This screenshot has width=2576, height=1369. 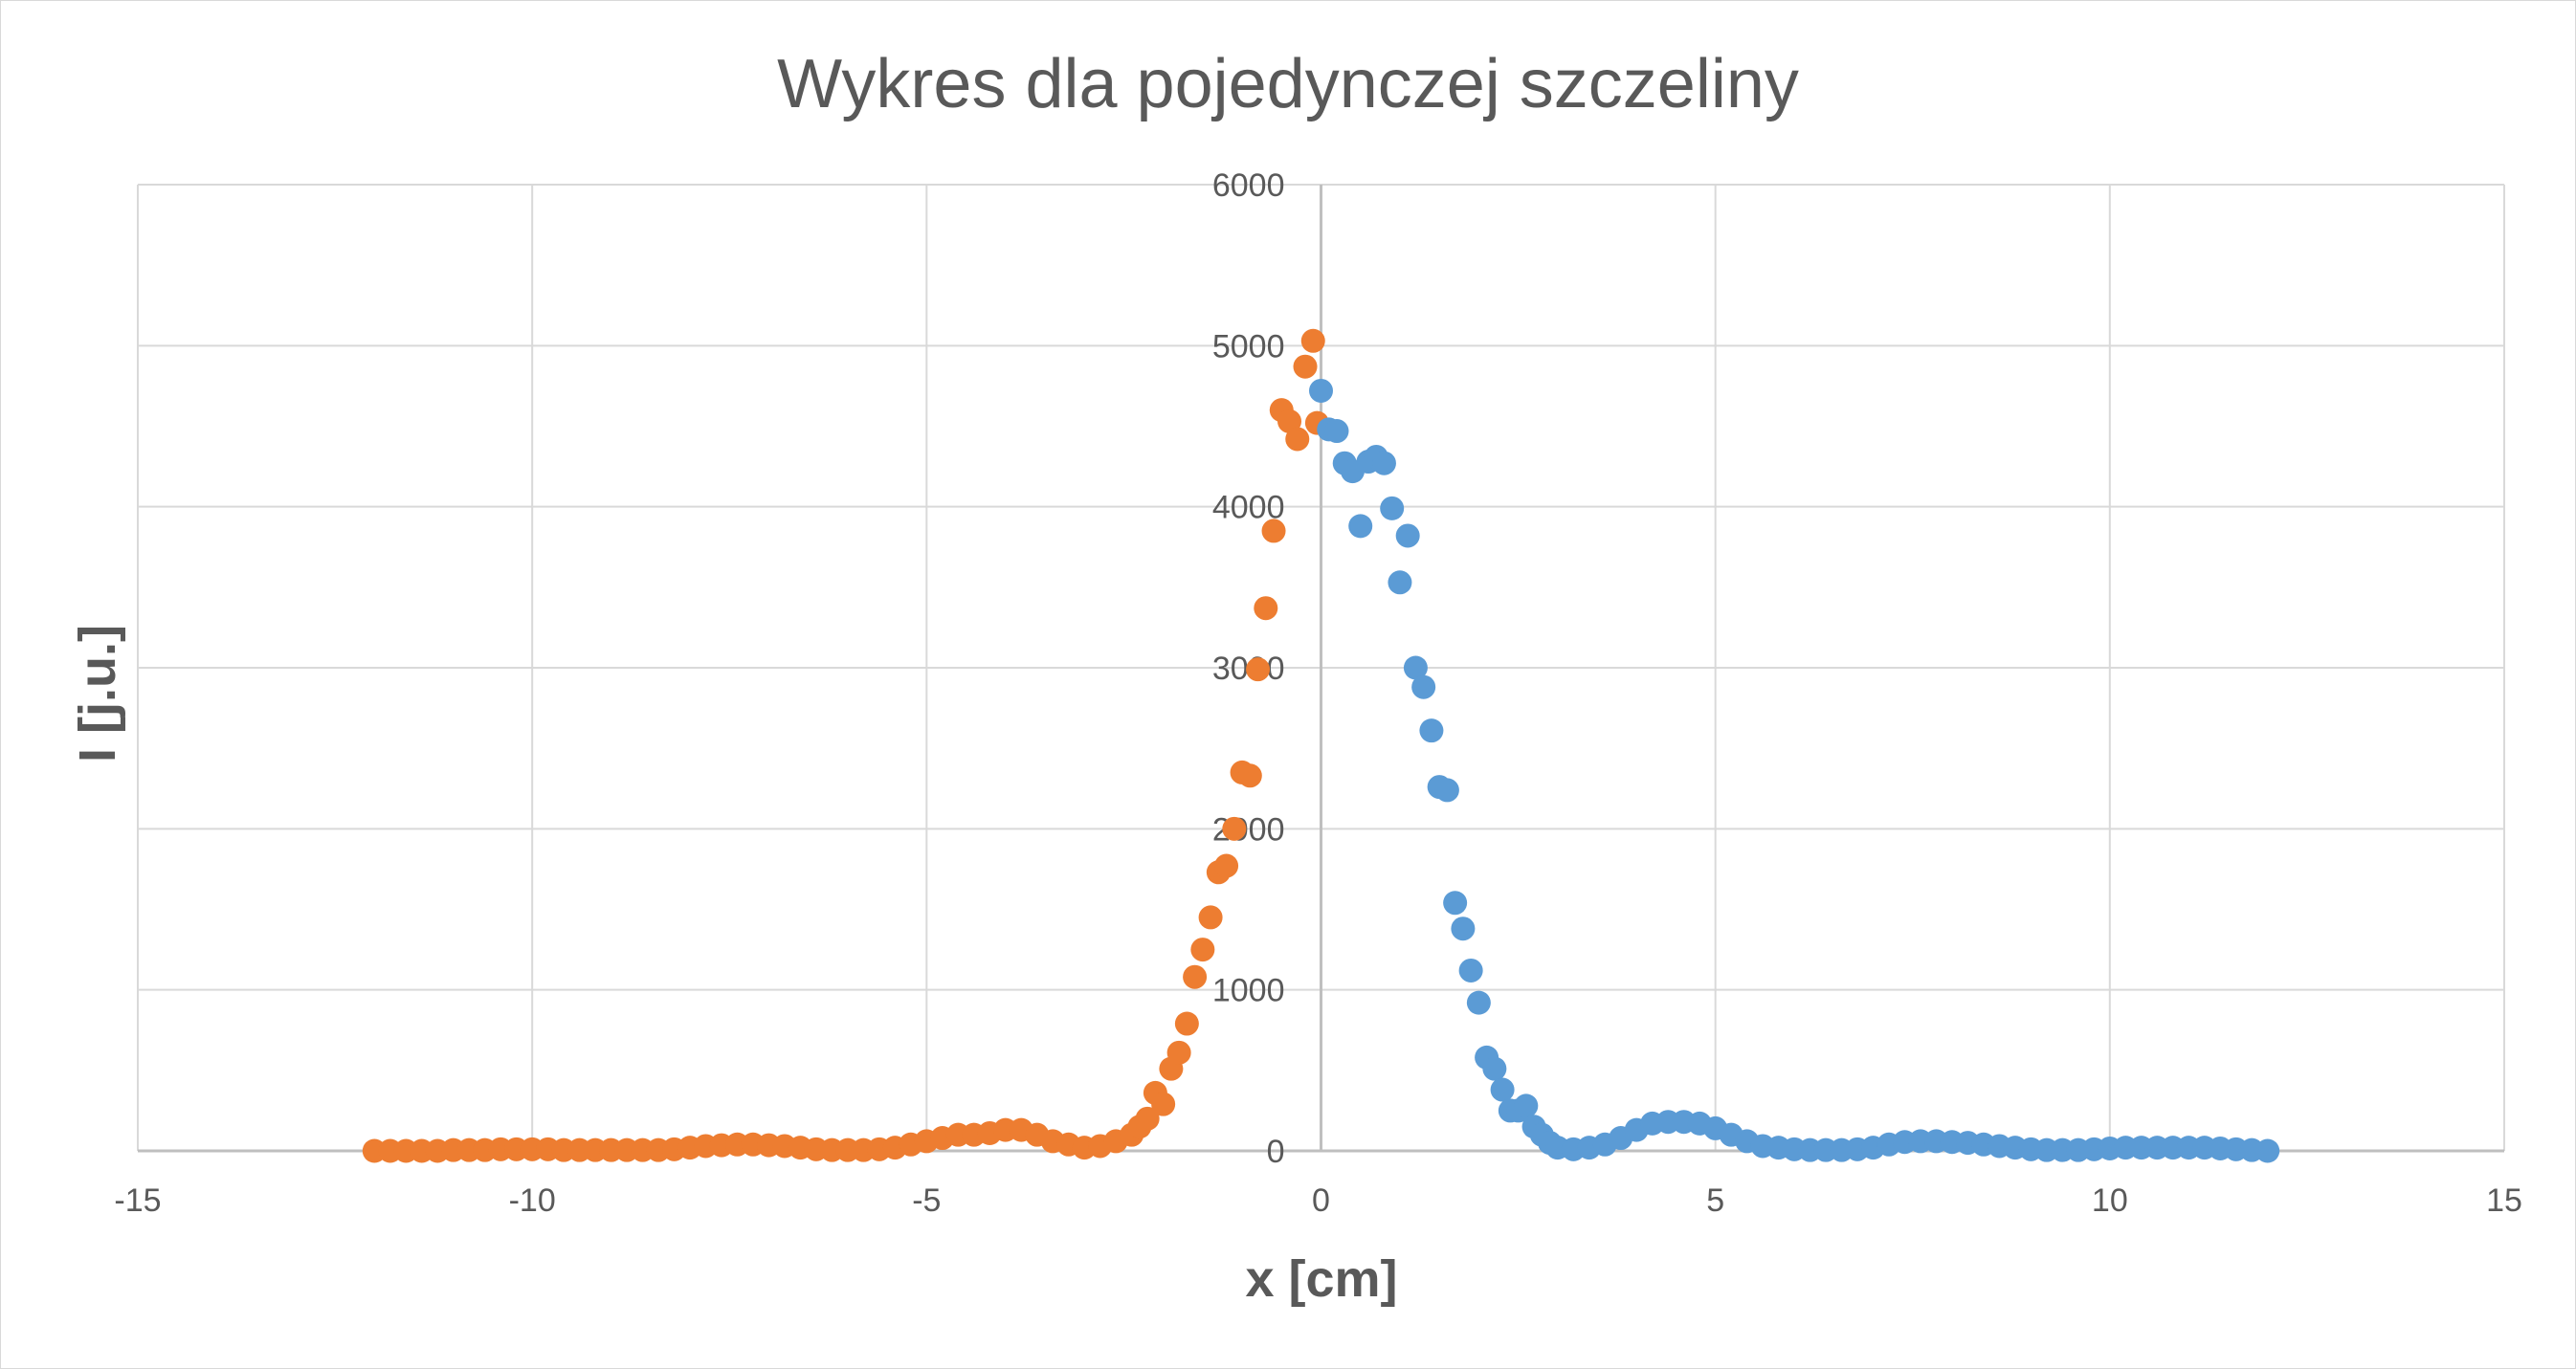 I want to click on x-tick-label: 15, so click(x=2504, y=1200).